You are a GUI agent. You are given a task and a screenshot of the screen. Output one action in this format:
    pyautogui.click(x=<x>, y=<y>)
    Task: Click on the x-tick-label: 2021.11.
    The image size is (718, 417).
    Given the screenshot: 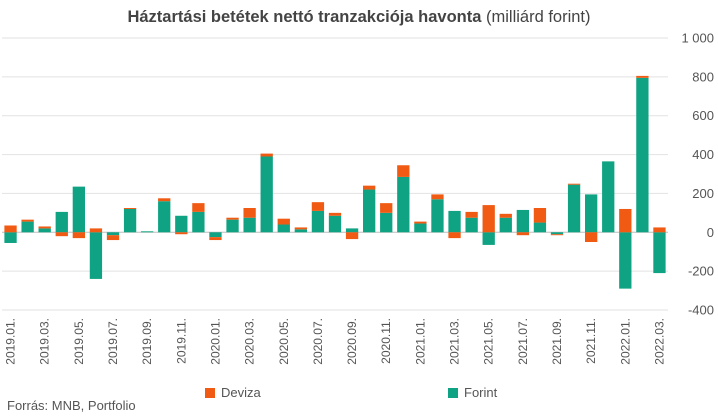 What is the action you would take?
    pyautogui.click(x=591, y=341)
    